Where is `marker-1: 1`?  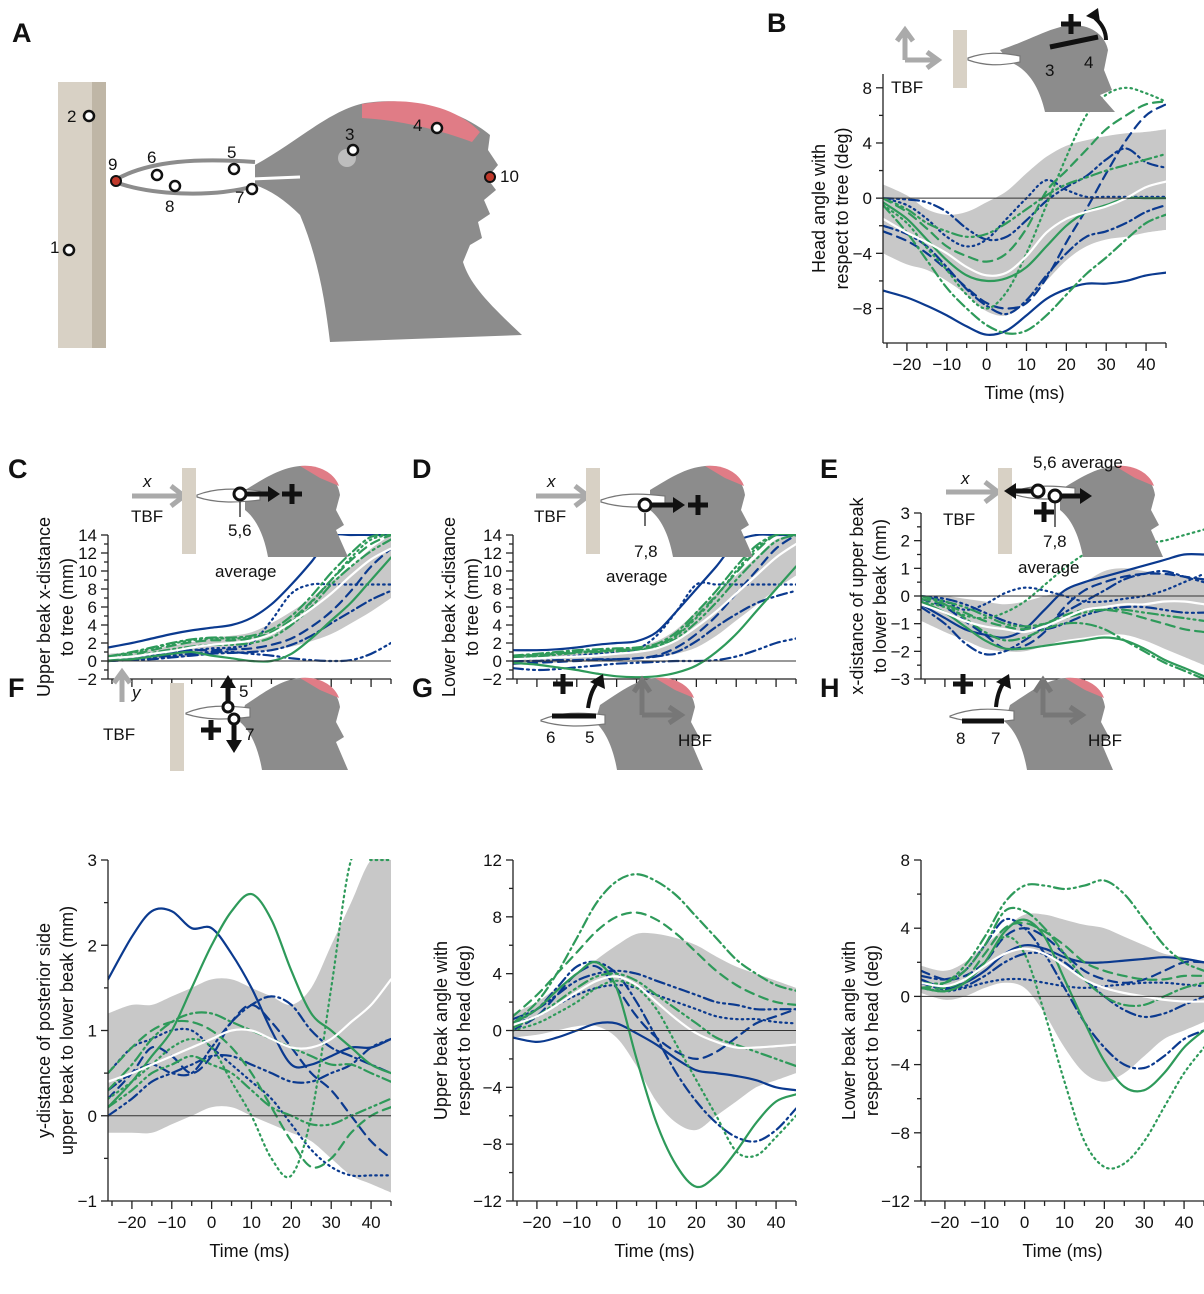 marker-1: 1 is located at coordinates (63, 247).